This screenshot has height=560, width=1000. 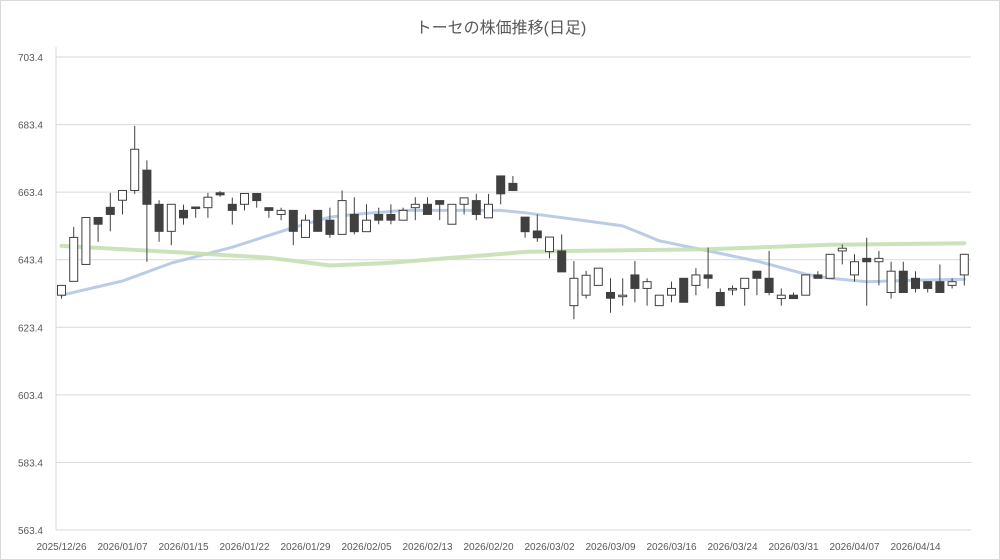 I want to click on x-tick-label: 2026/01/29, so click(x=305, y=547).